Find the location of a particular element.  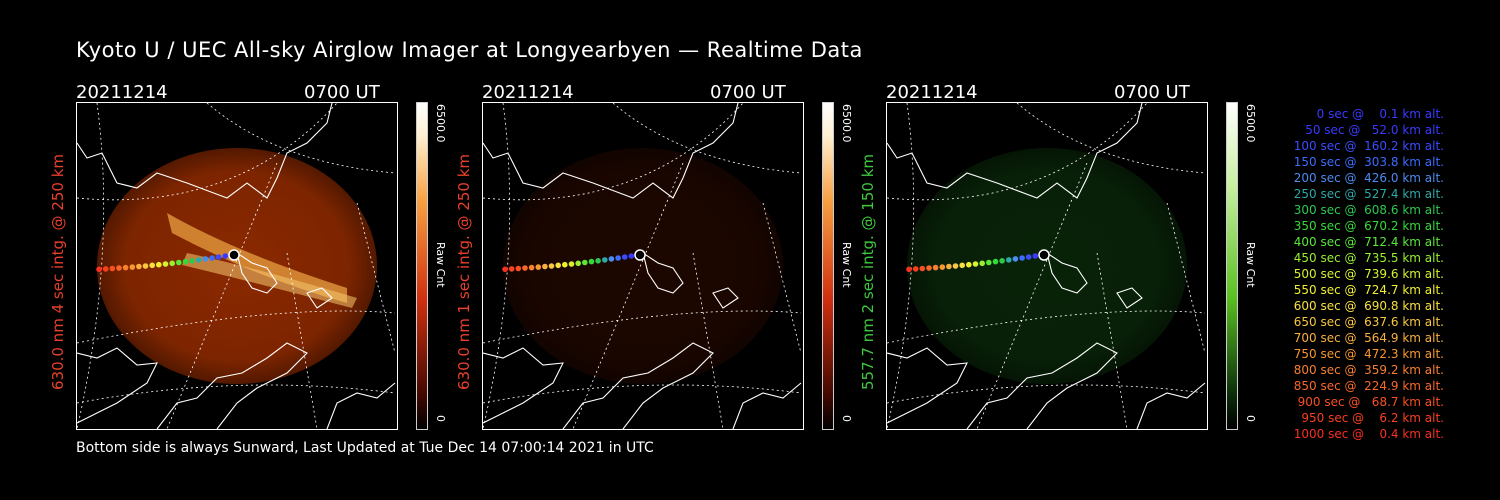

aurora-band is located at coordinates (257, 258).